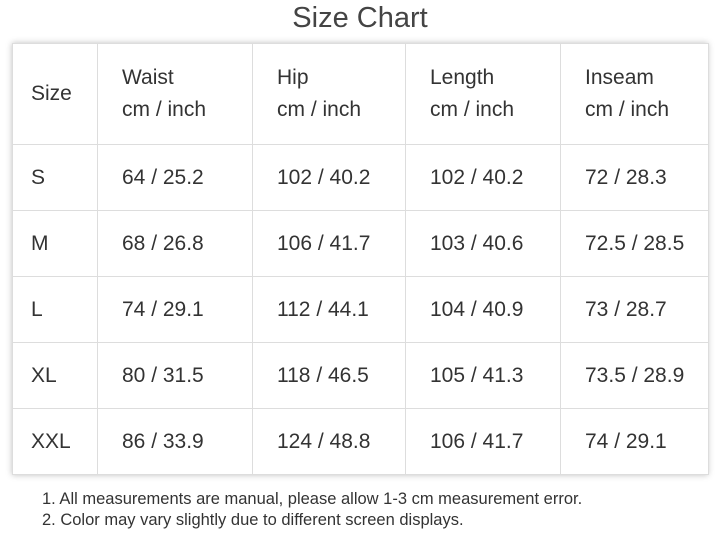 The height and width of the screenshot is (533, 720). I want to click on title: Size Chart, so click(360, 18).